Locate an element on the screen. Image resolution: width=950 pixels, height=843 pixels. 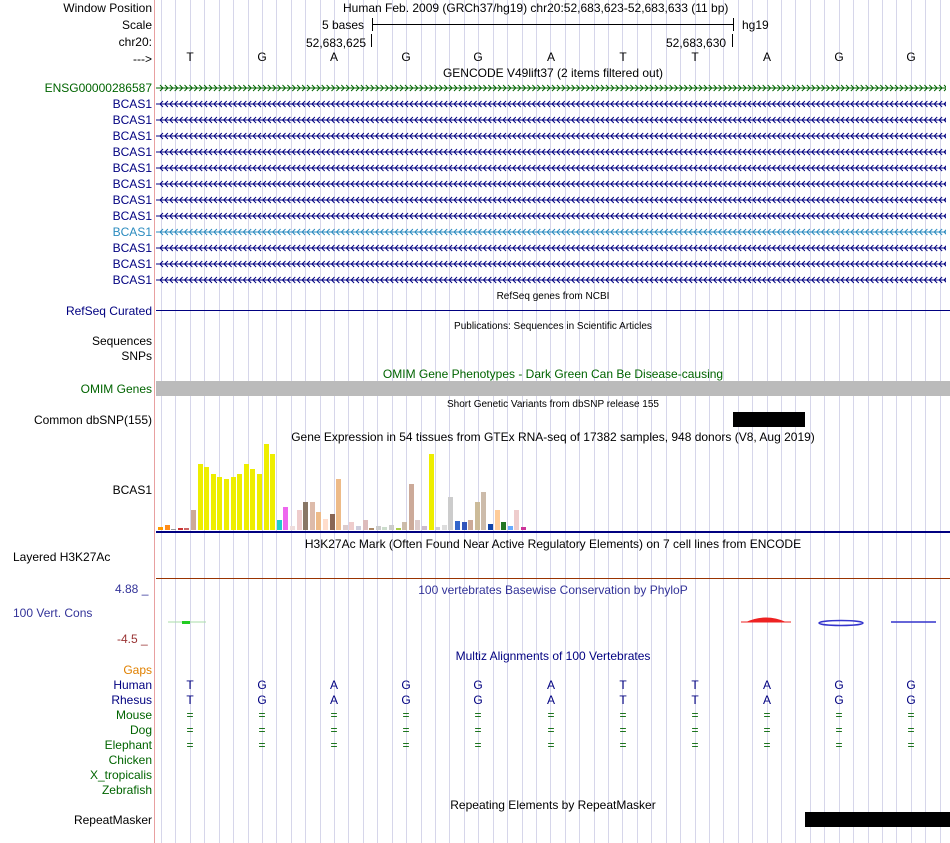
dbsnp-label: Common dbSNP(155) is located at coordinates (92, 420).